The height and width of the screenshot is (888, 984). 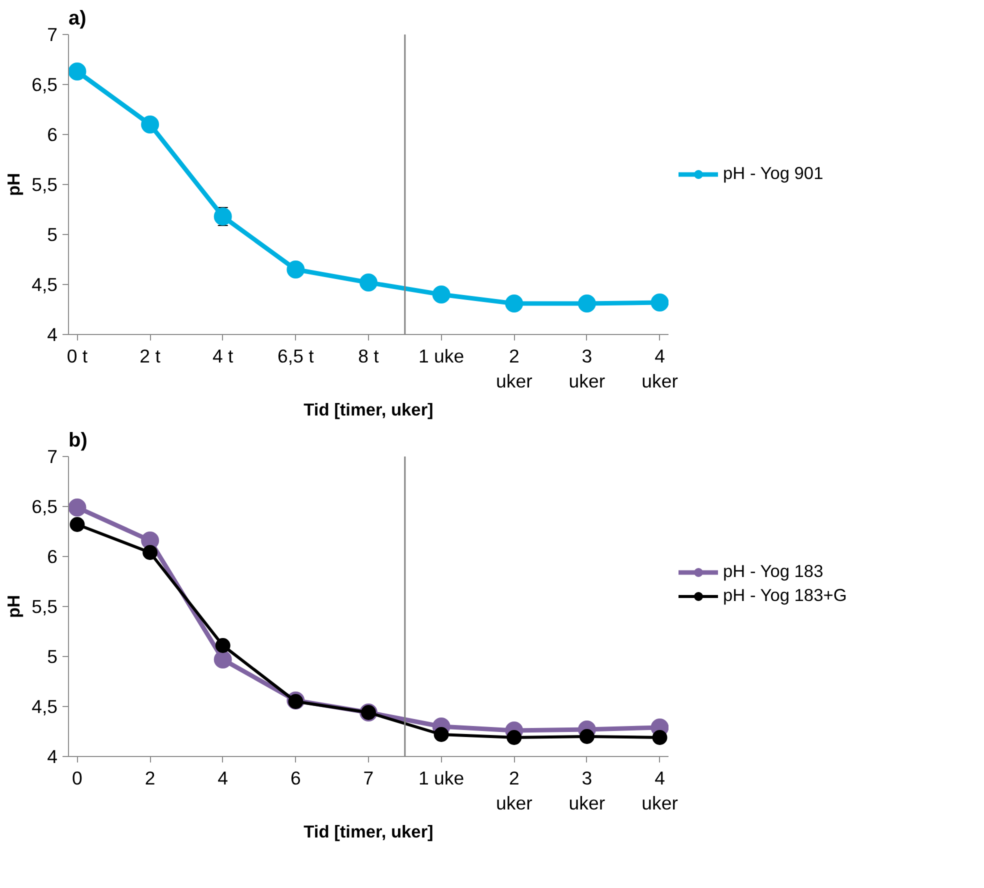 I want to click on x-tick-label: 0 t, so click(x=77, y=356).